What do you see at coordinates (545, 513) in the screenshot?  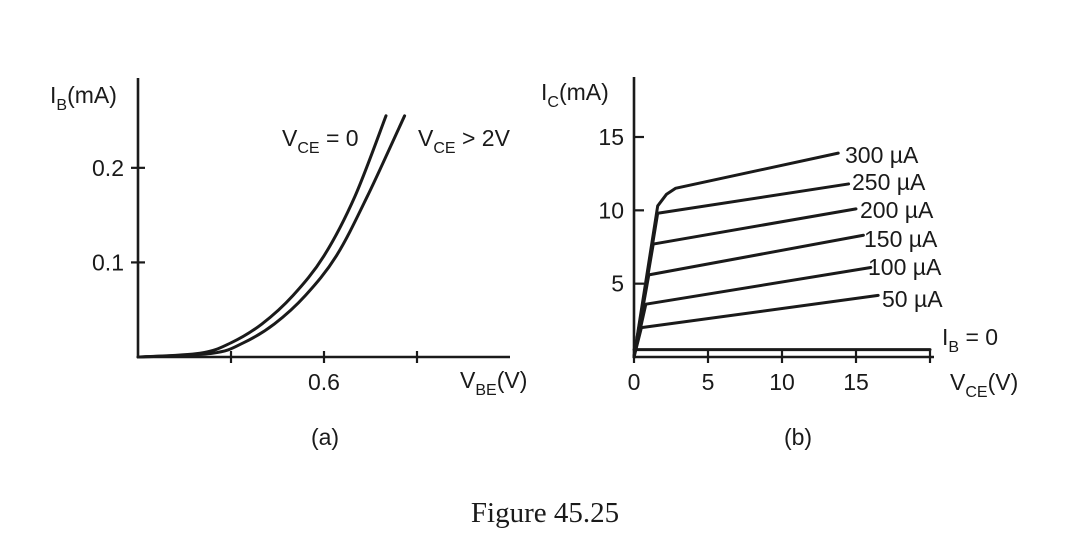 I see `figure-caption: Figure 45.25` at bounding box center [545, 513].